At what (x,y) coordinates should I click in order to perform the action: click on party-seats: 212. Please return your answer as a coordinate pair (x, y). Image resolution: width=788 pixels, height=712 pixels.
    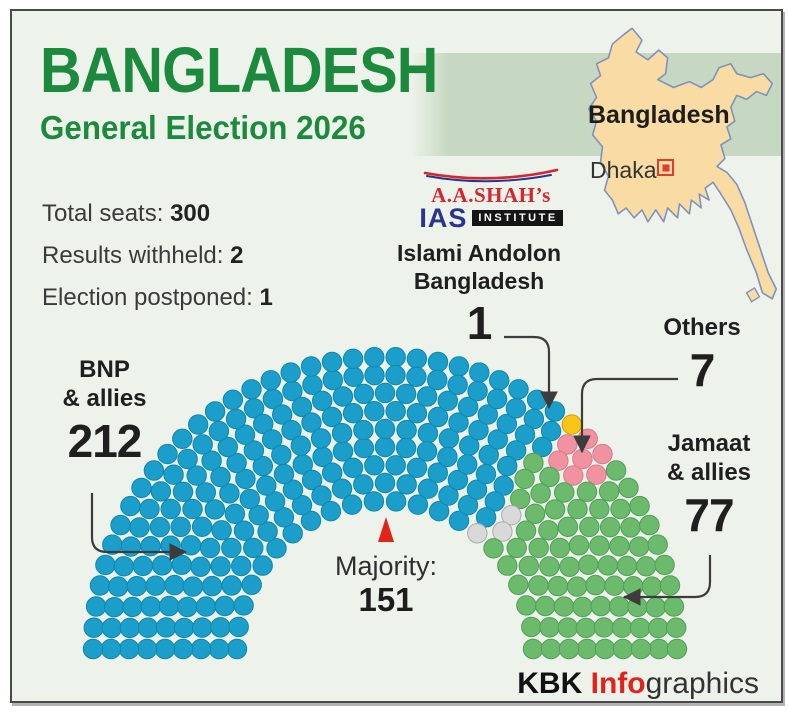
    Looking at the image, I should click on (105, 441).